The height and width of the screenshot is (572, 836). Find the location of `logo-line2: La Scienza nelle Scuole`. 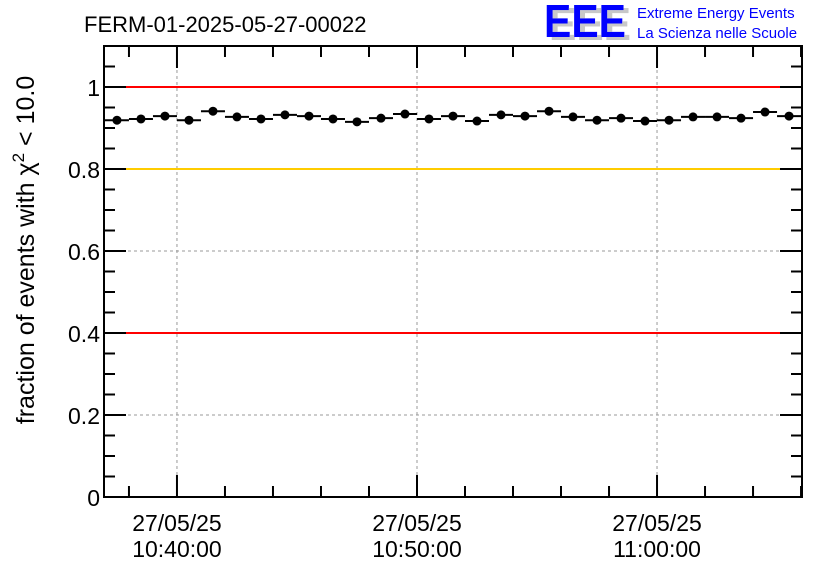

logo-line2: La Scienza nelle Scuole is located at coordinates (717, 33).